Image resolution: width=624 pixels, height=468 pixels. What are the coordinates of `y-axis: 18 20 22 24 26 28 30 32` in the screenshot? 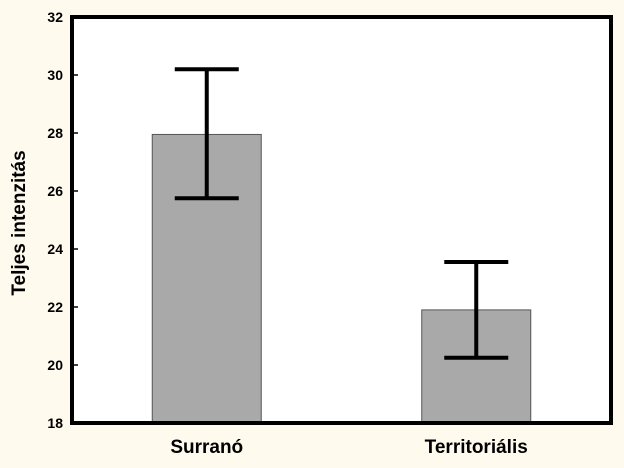 It's located at (62, 220).